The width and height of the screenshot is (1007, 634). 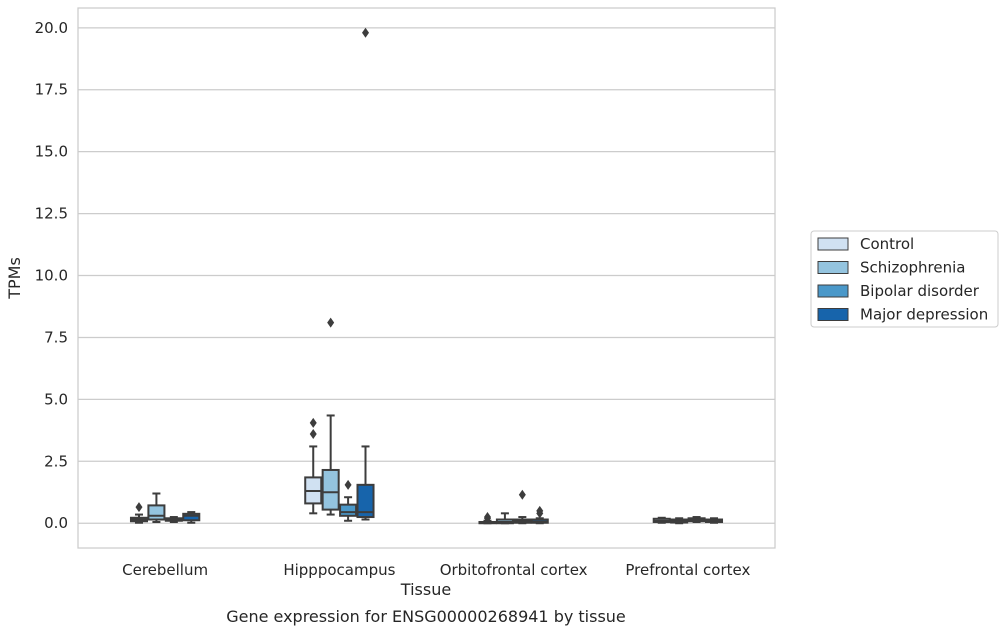 I want to click on y-tick-label: 5.0, so click(x=56, y=399).